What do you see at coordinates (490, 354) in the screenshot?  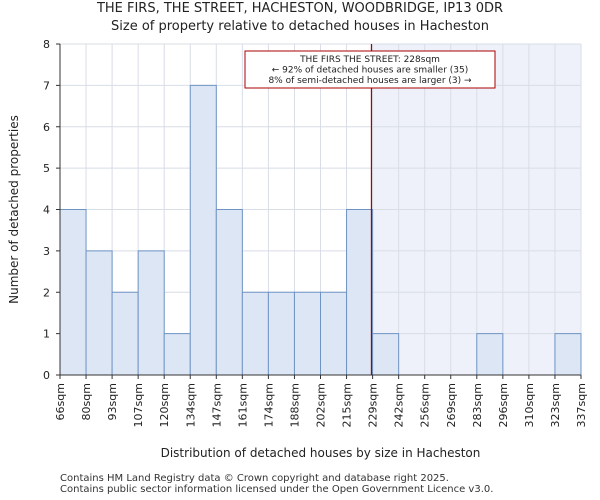 I see `bar-283sqm` at bounding box center [490, 354].